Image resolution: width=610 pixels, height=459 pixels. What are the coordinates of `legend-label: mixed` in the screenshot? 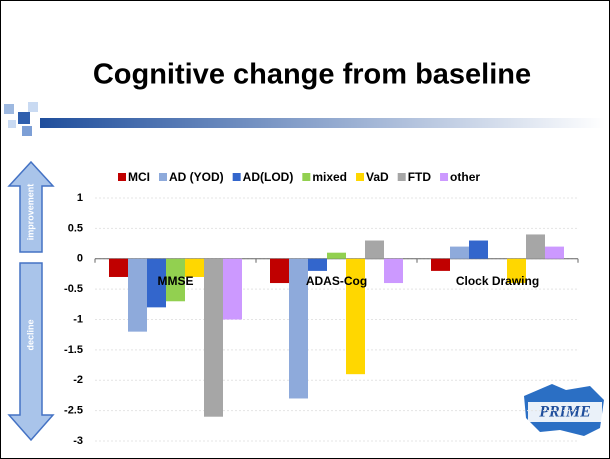 It's located at (329, 177).